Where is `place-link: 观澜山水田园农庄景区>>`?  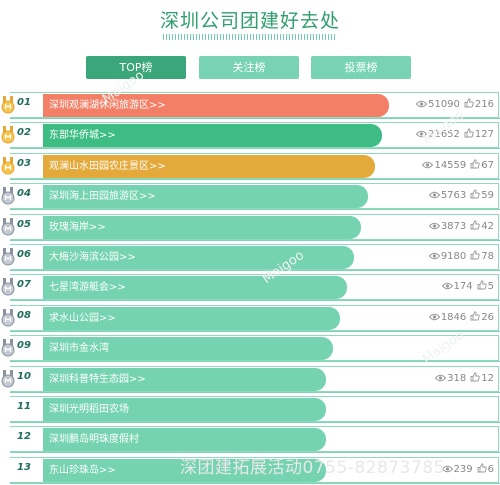
place-link: 观澜山水田园农庄景区>> is located at coordinates (107, 166).